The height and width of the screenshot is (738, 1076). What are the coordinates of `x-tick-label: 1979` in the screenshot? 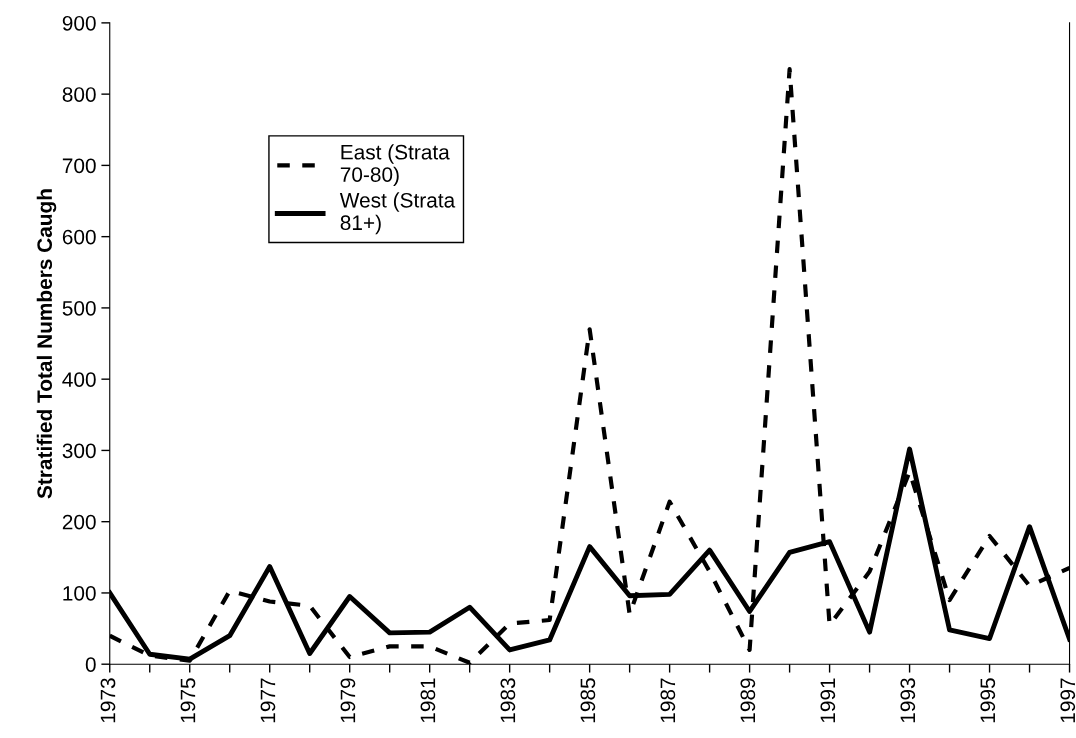 It's located at (348, 700).